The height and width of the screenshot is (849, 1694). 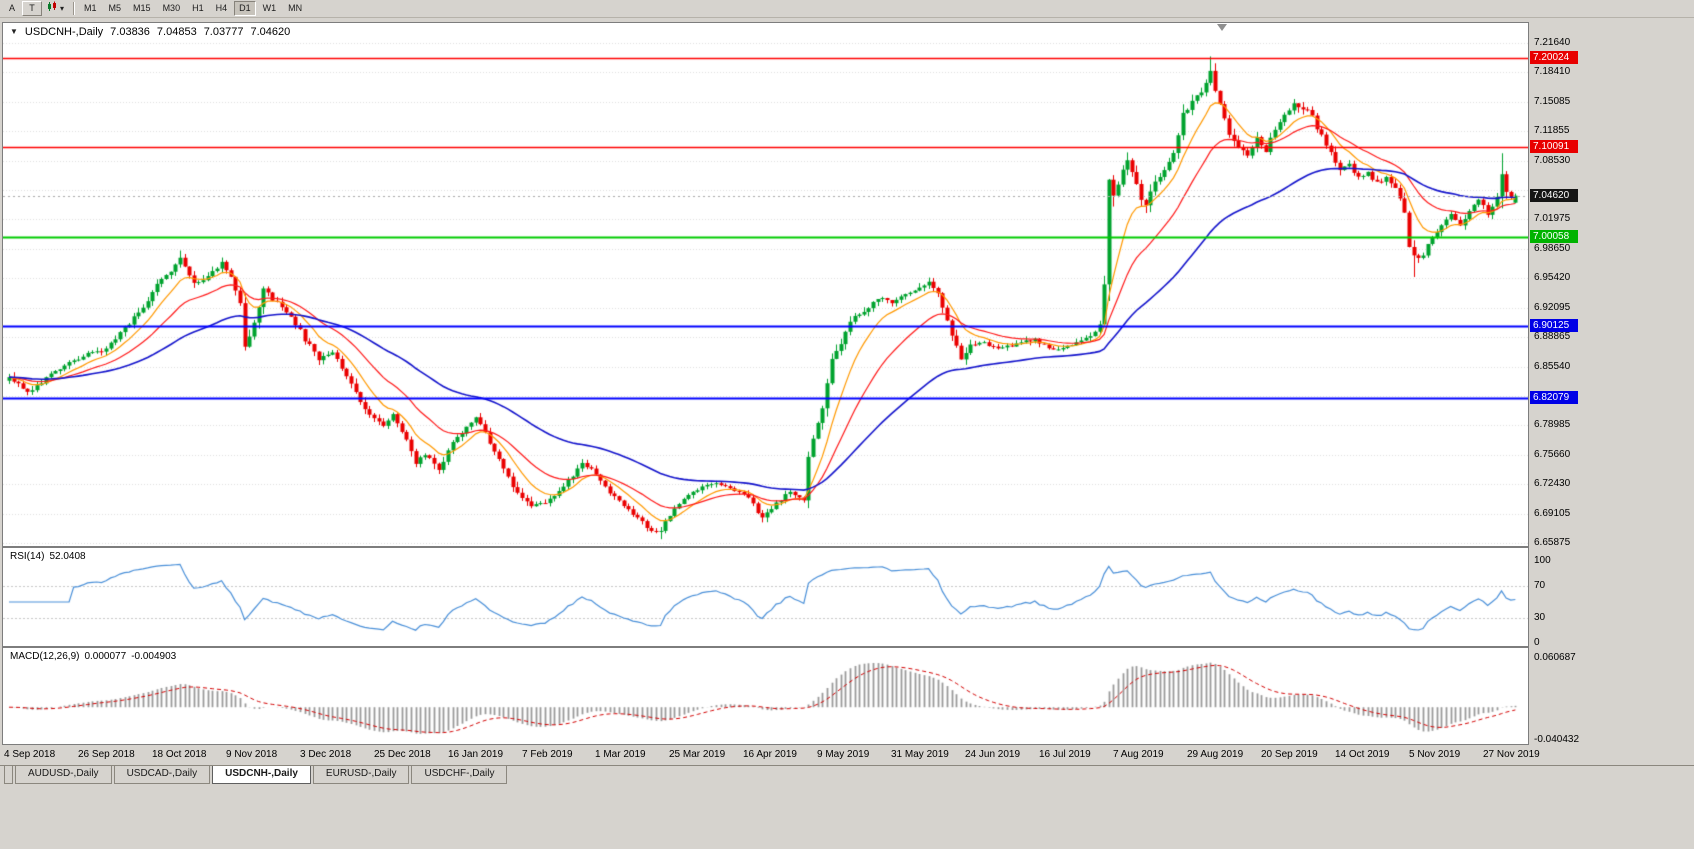 What do you see at coordinates (30, 754) in the screenshot?
I see `date-axis-label: 4 Sep 2018` at bounding box center [30, 754].